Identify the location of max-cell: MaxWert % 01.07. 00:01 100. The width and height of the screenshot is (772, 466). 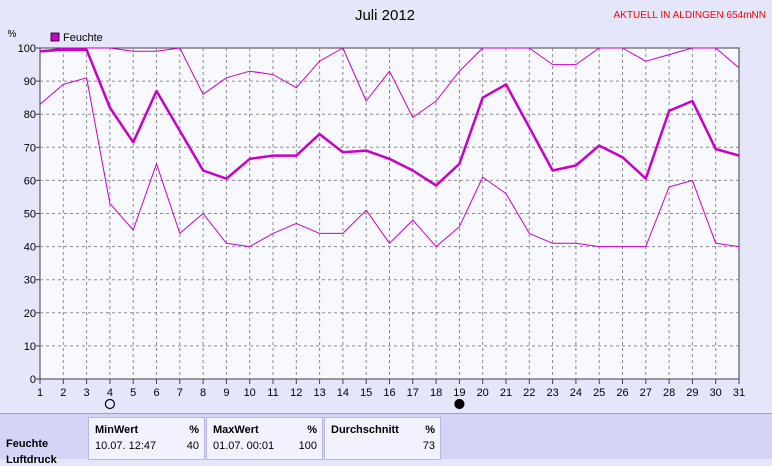
(264, 438).